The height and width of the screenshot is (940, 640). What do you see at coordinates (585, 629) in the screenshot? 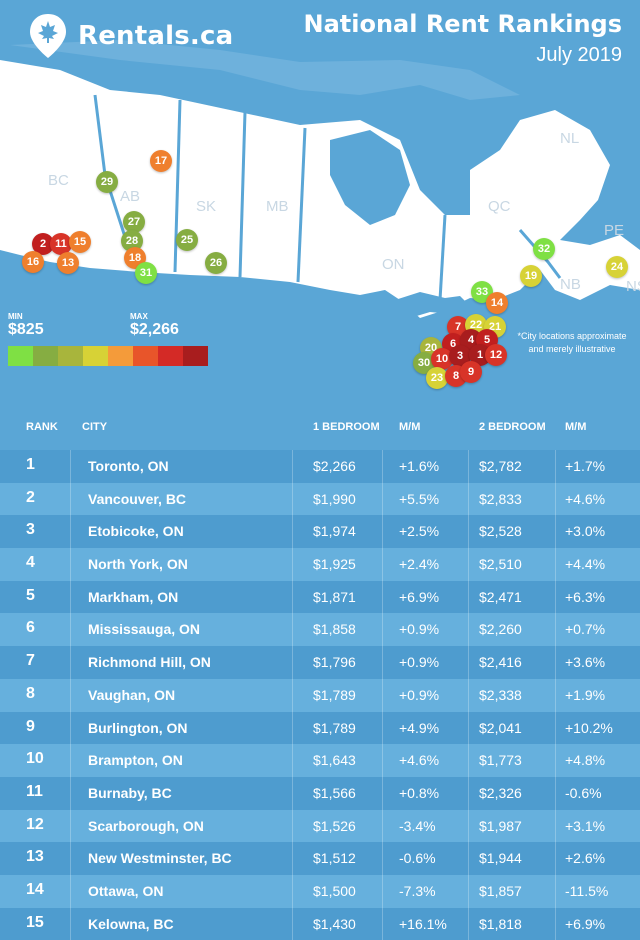
I see `mm-two-cell: +0.7%` at bounding box center [585, 629].